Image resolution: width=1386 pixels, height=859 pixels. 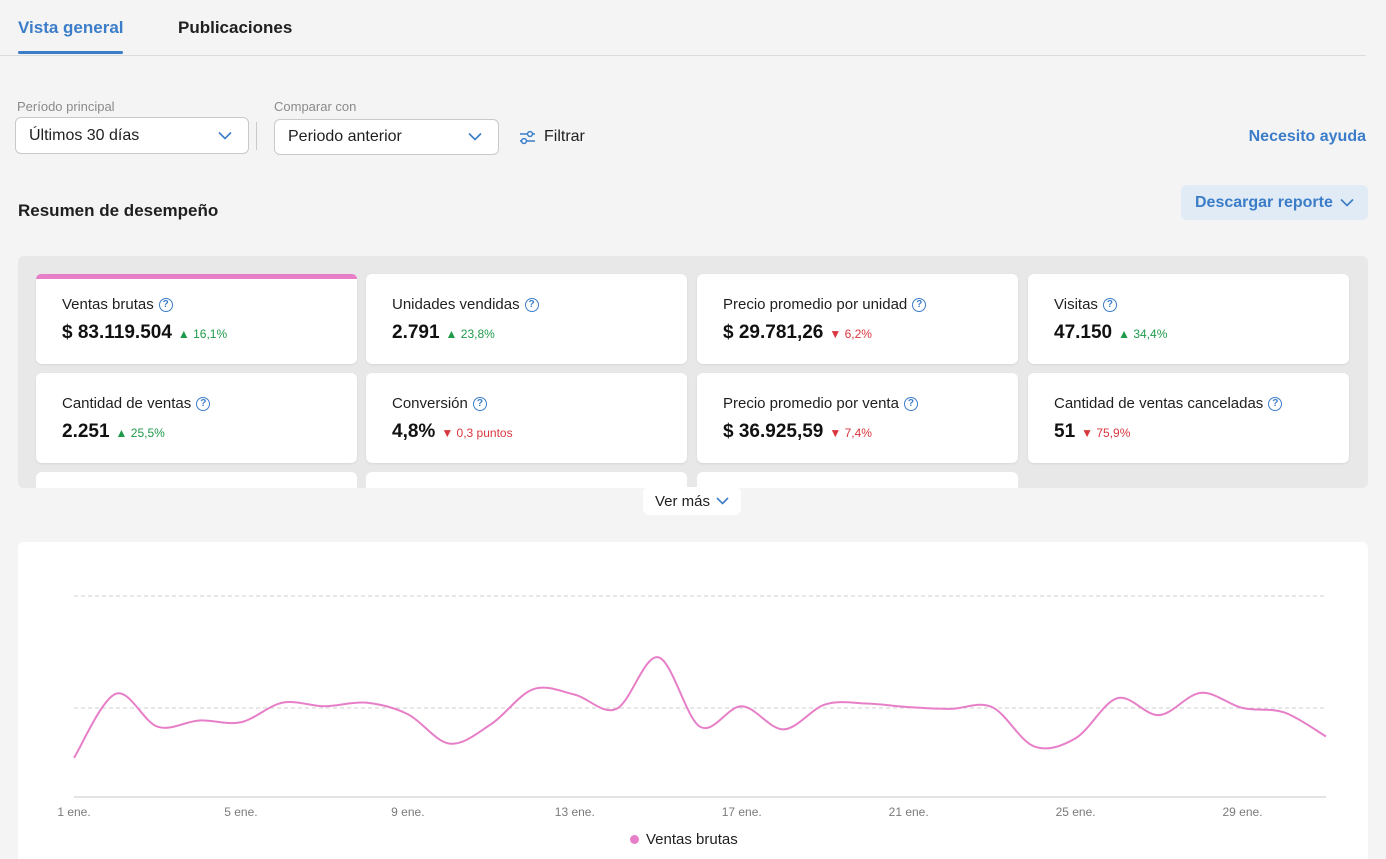 What do you see at coordinates (407, 812) in the screenshot?
I see `x-tick-label: 9 ene.` at bounding box center [407, 812].